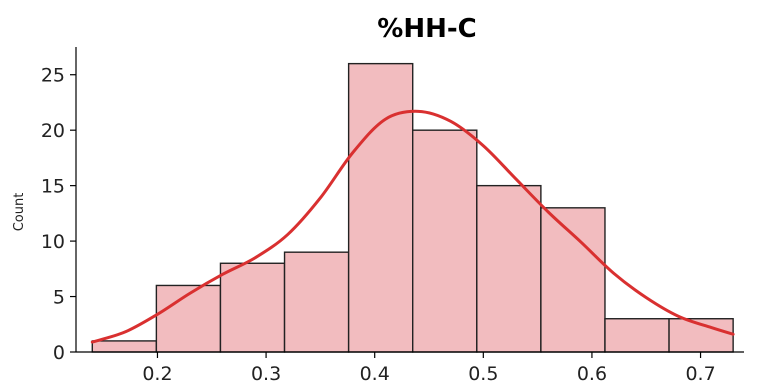 The height and width of the screenshot is (386, 771). What do you see at coordinates (53, 76) in the screenshot?
I see `y-tick-label: 25` at bounding box center [53, 76].